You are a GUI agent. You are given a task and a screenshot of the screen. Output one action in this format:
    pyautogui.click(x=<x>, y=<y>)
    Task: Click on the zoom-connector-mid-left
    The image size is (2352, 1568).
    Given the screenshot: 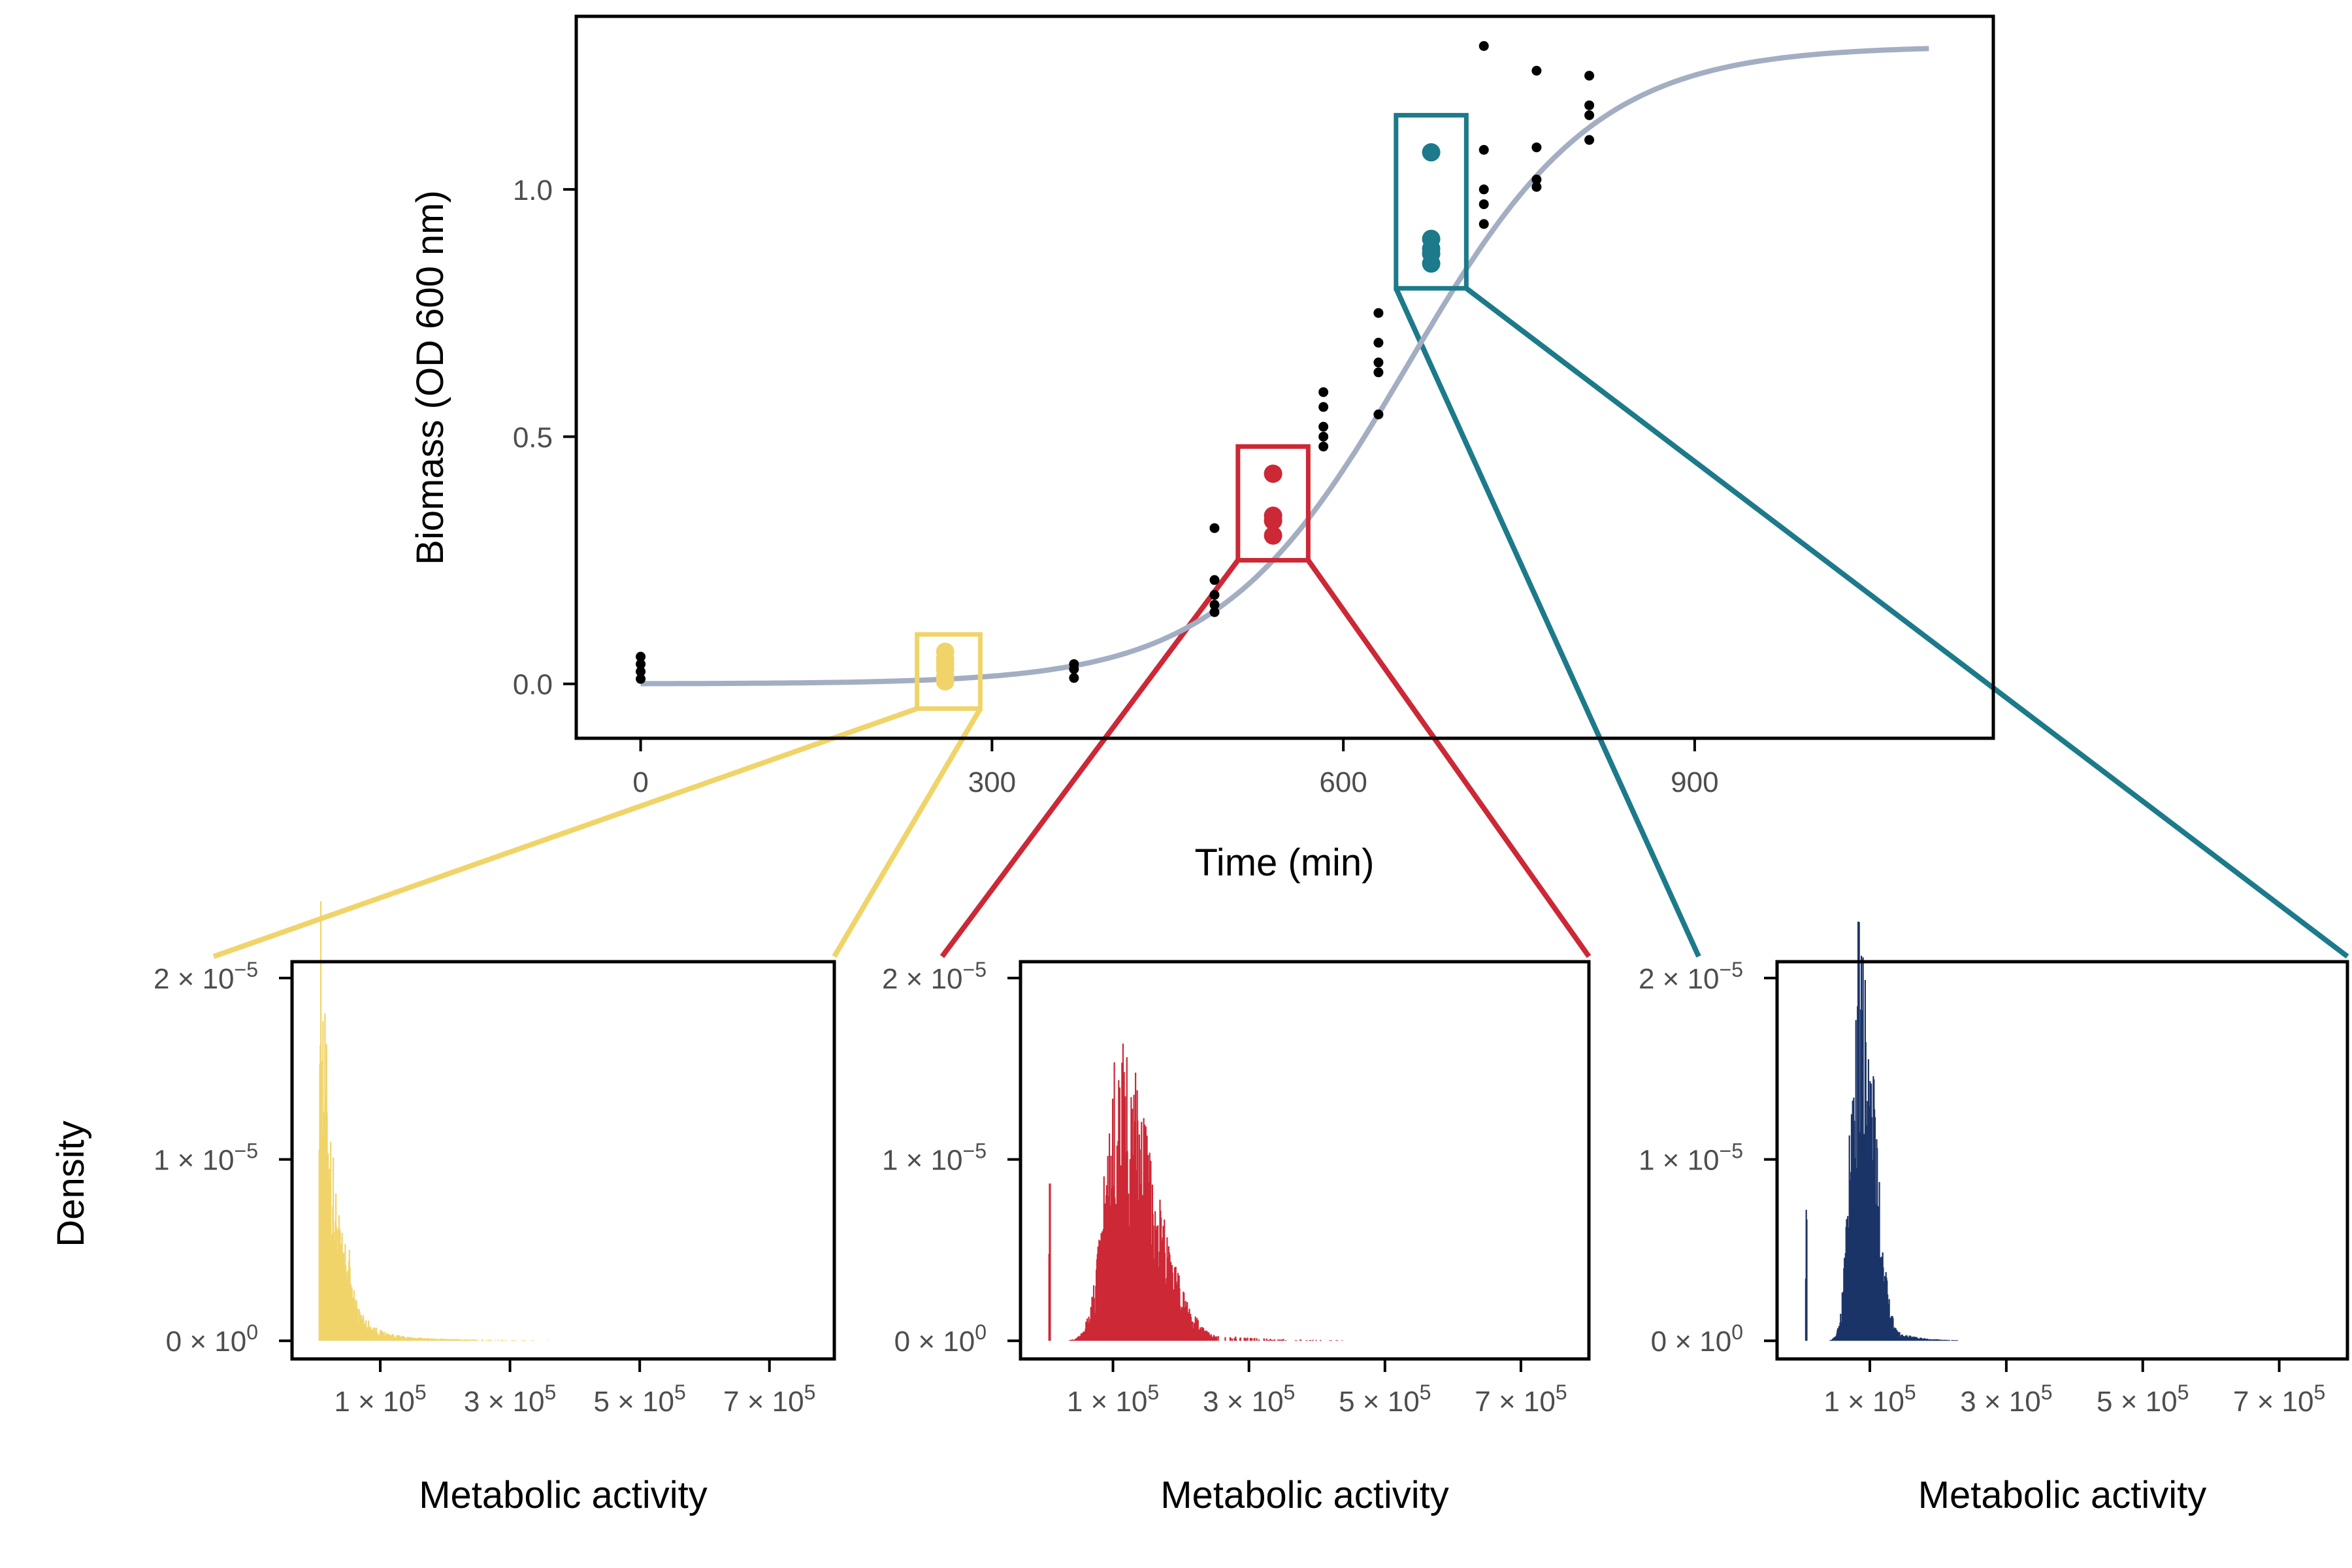 What is the action you would take?
    pyautogui.click(x=1090, y=758)
    